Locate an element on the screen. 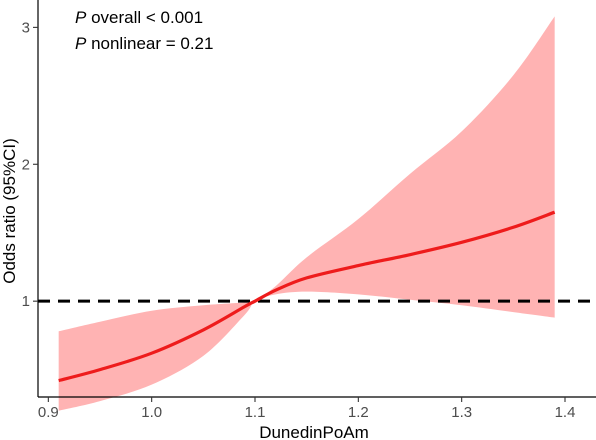 The image size is (596, 440). p-overall-italic: P is located at coordinates (81, 17).